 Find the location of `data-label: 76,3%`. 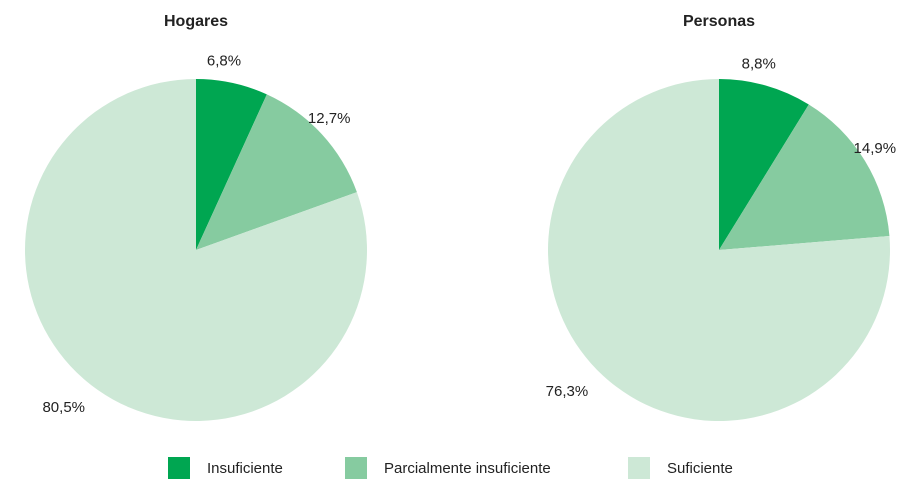

data-label: 76,3% is located at coordinates (567, 391).